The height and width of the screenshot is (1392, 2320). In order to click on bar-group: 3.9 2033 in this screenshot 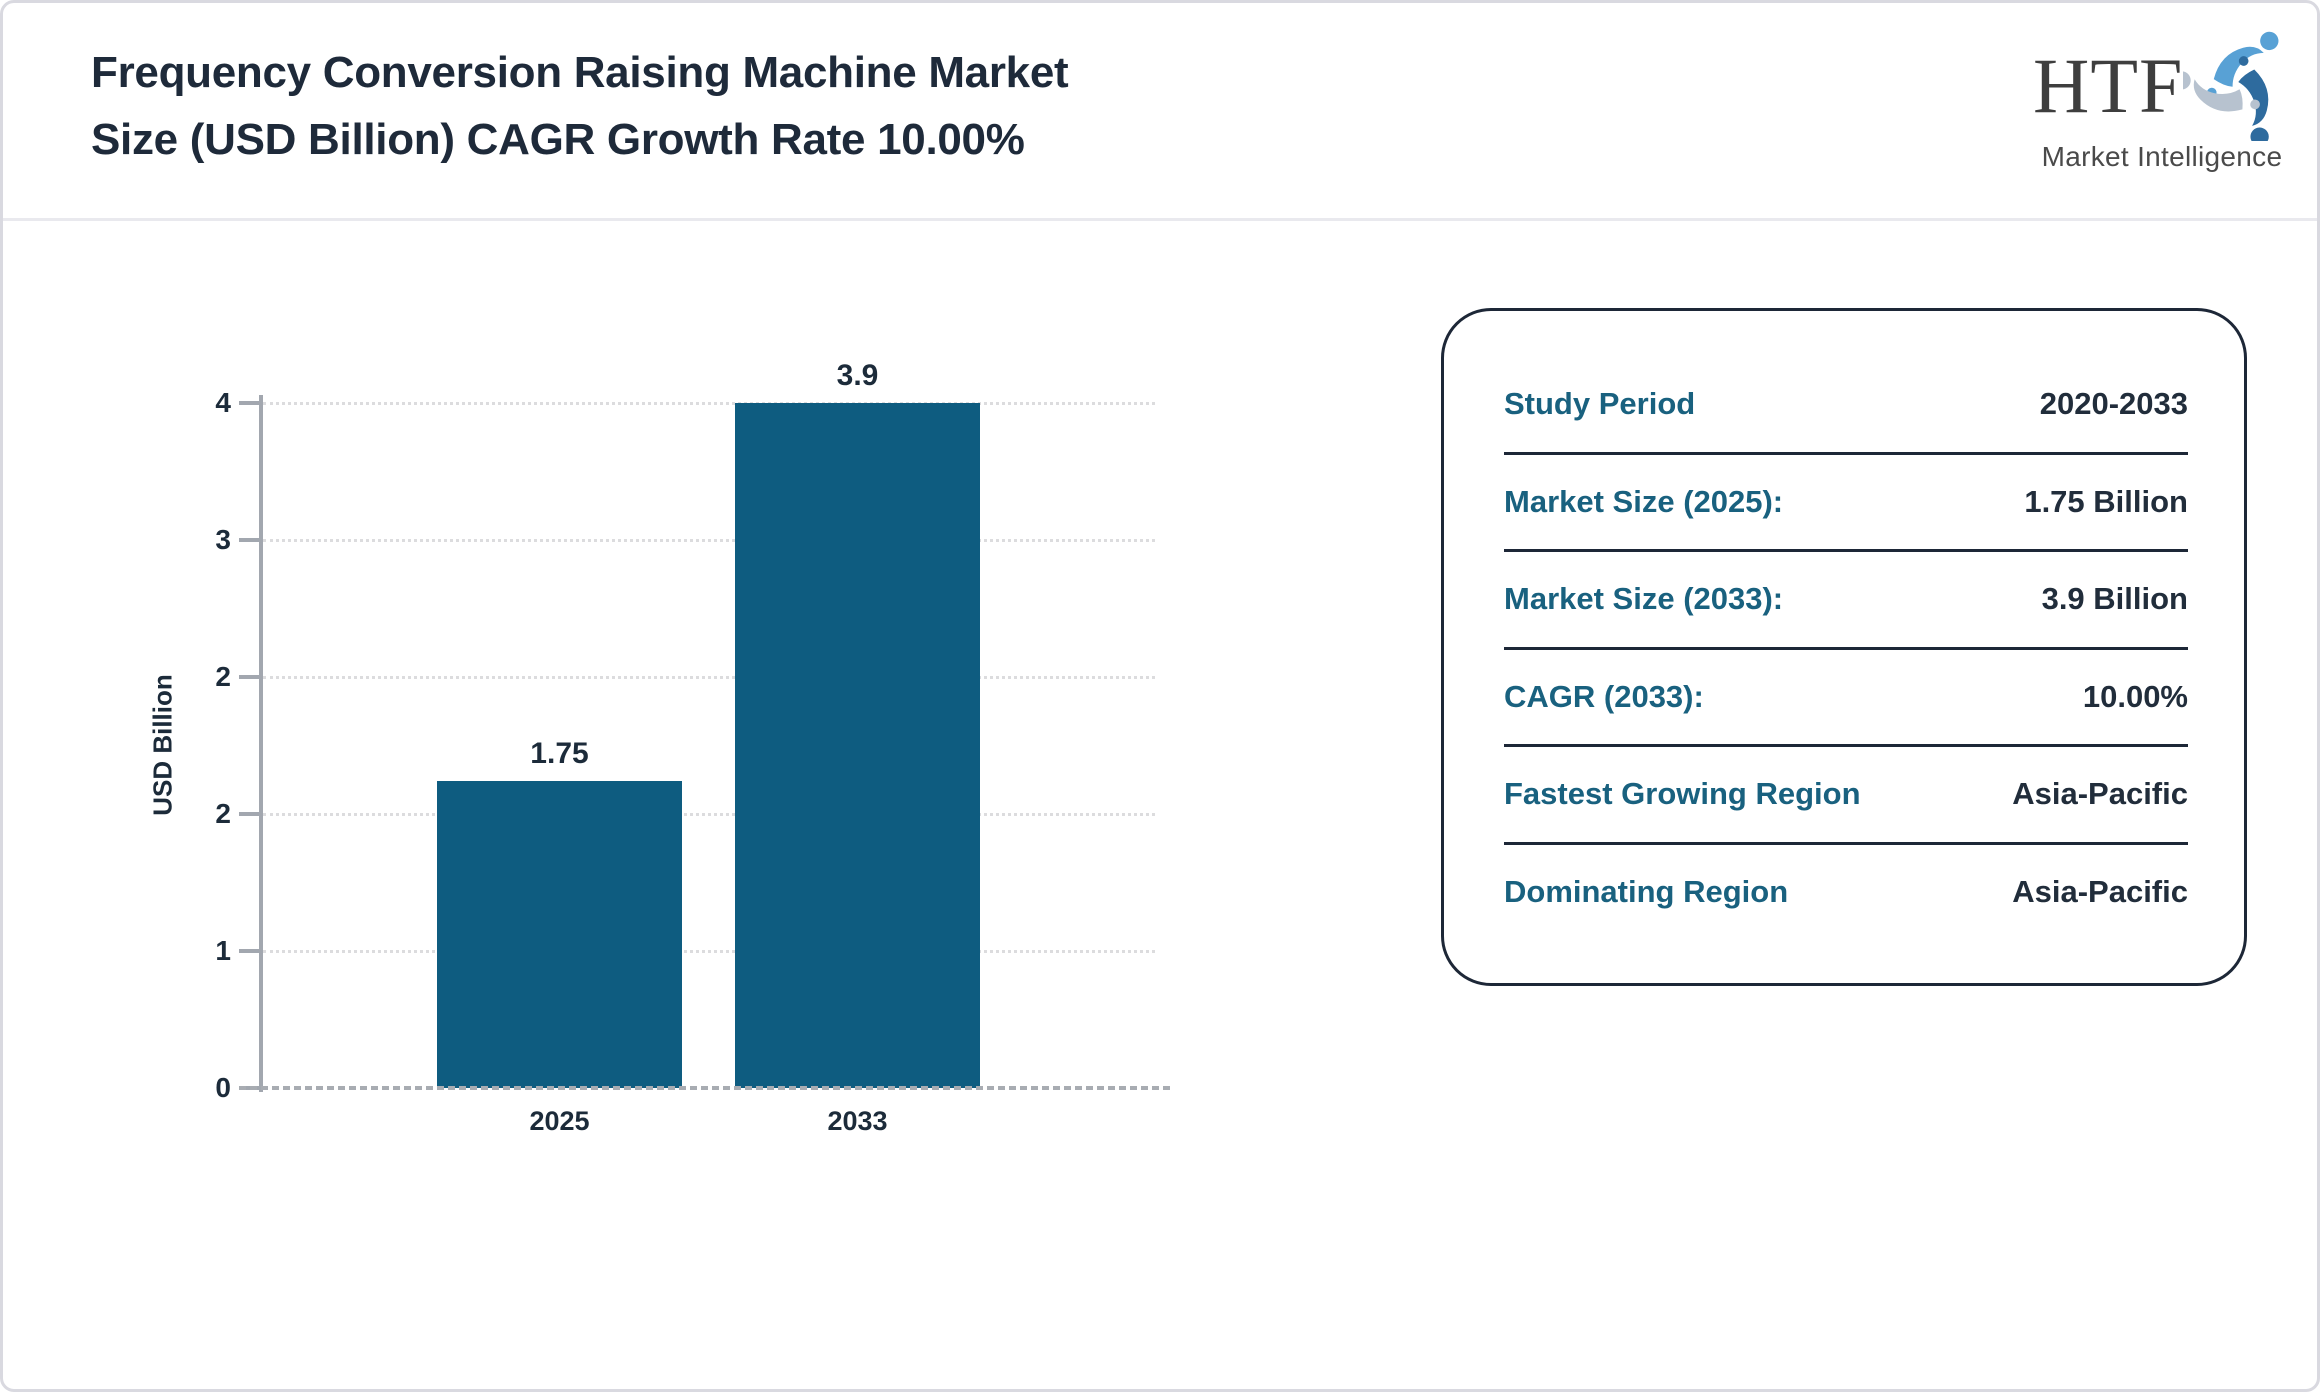, I will do `click(857, 747)`.